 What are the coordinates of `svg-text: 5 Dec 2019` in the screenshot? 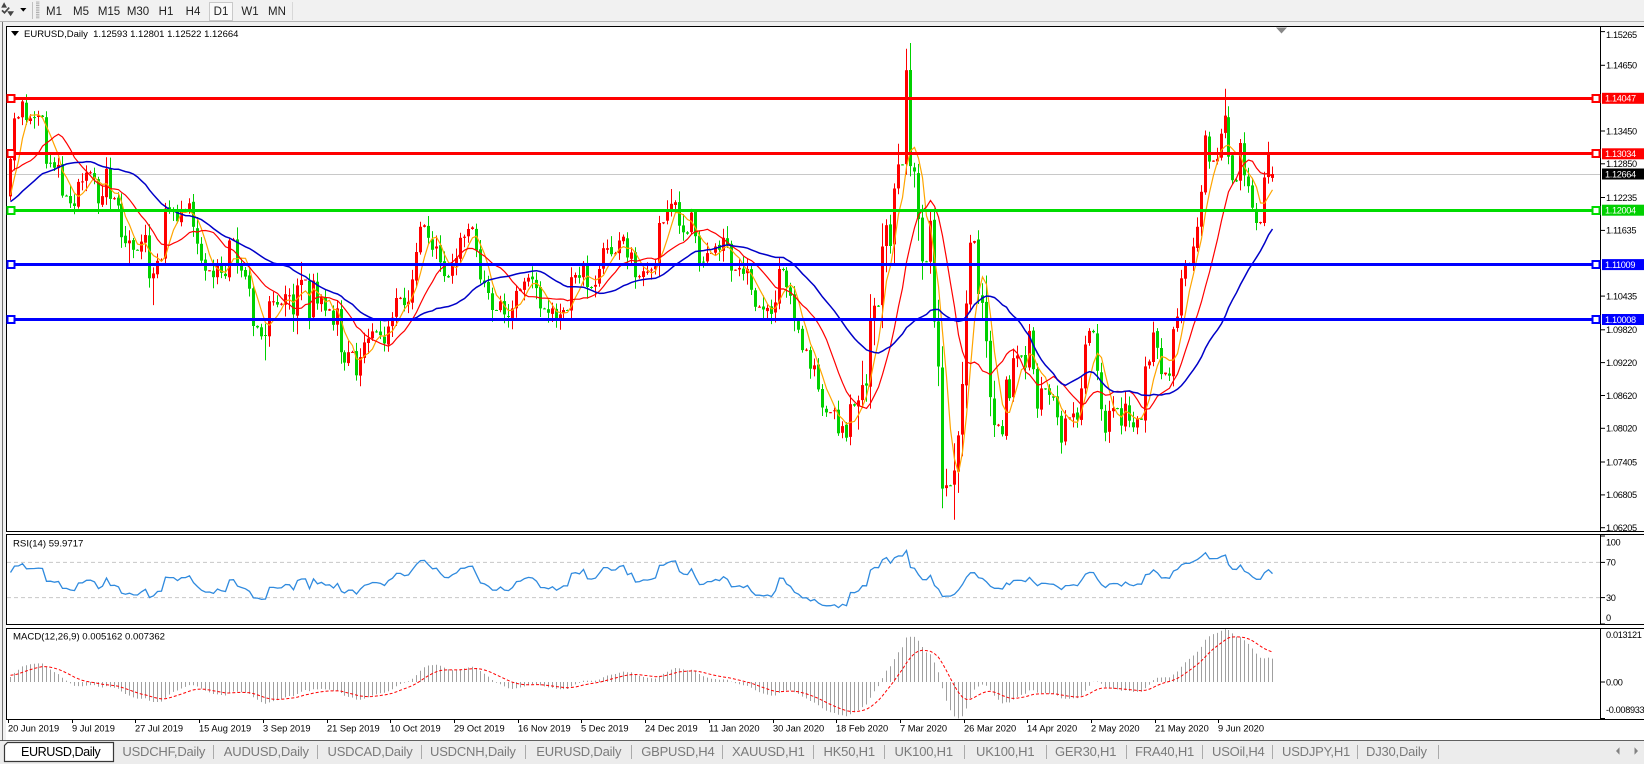 It's located at (605, 729).